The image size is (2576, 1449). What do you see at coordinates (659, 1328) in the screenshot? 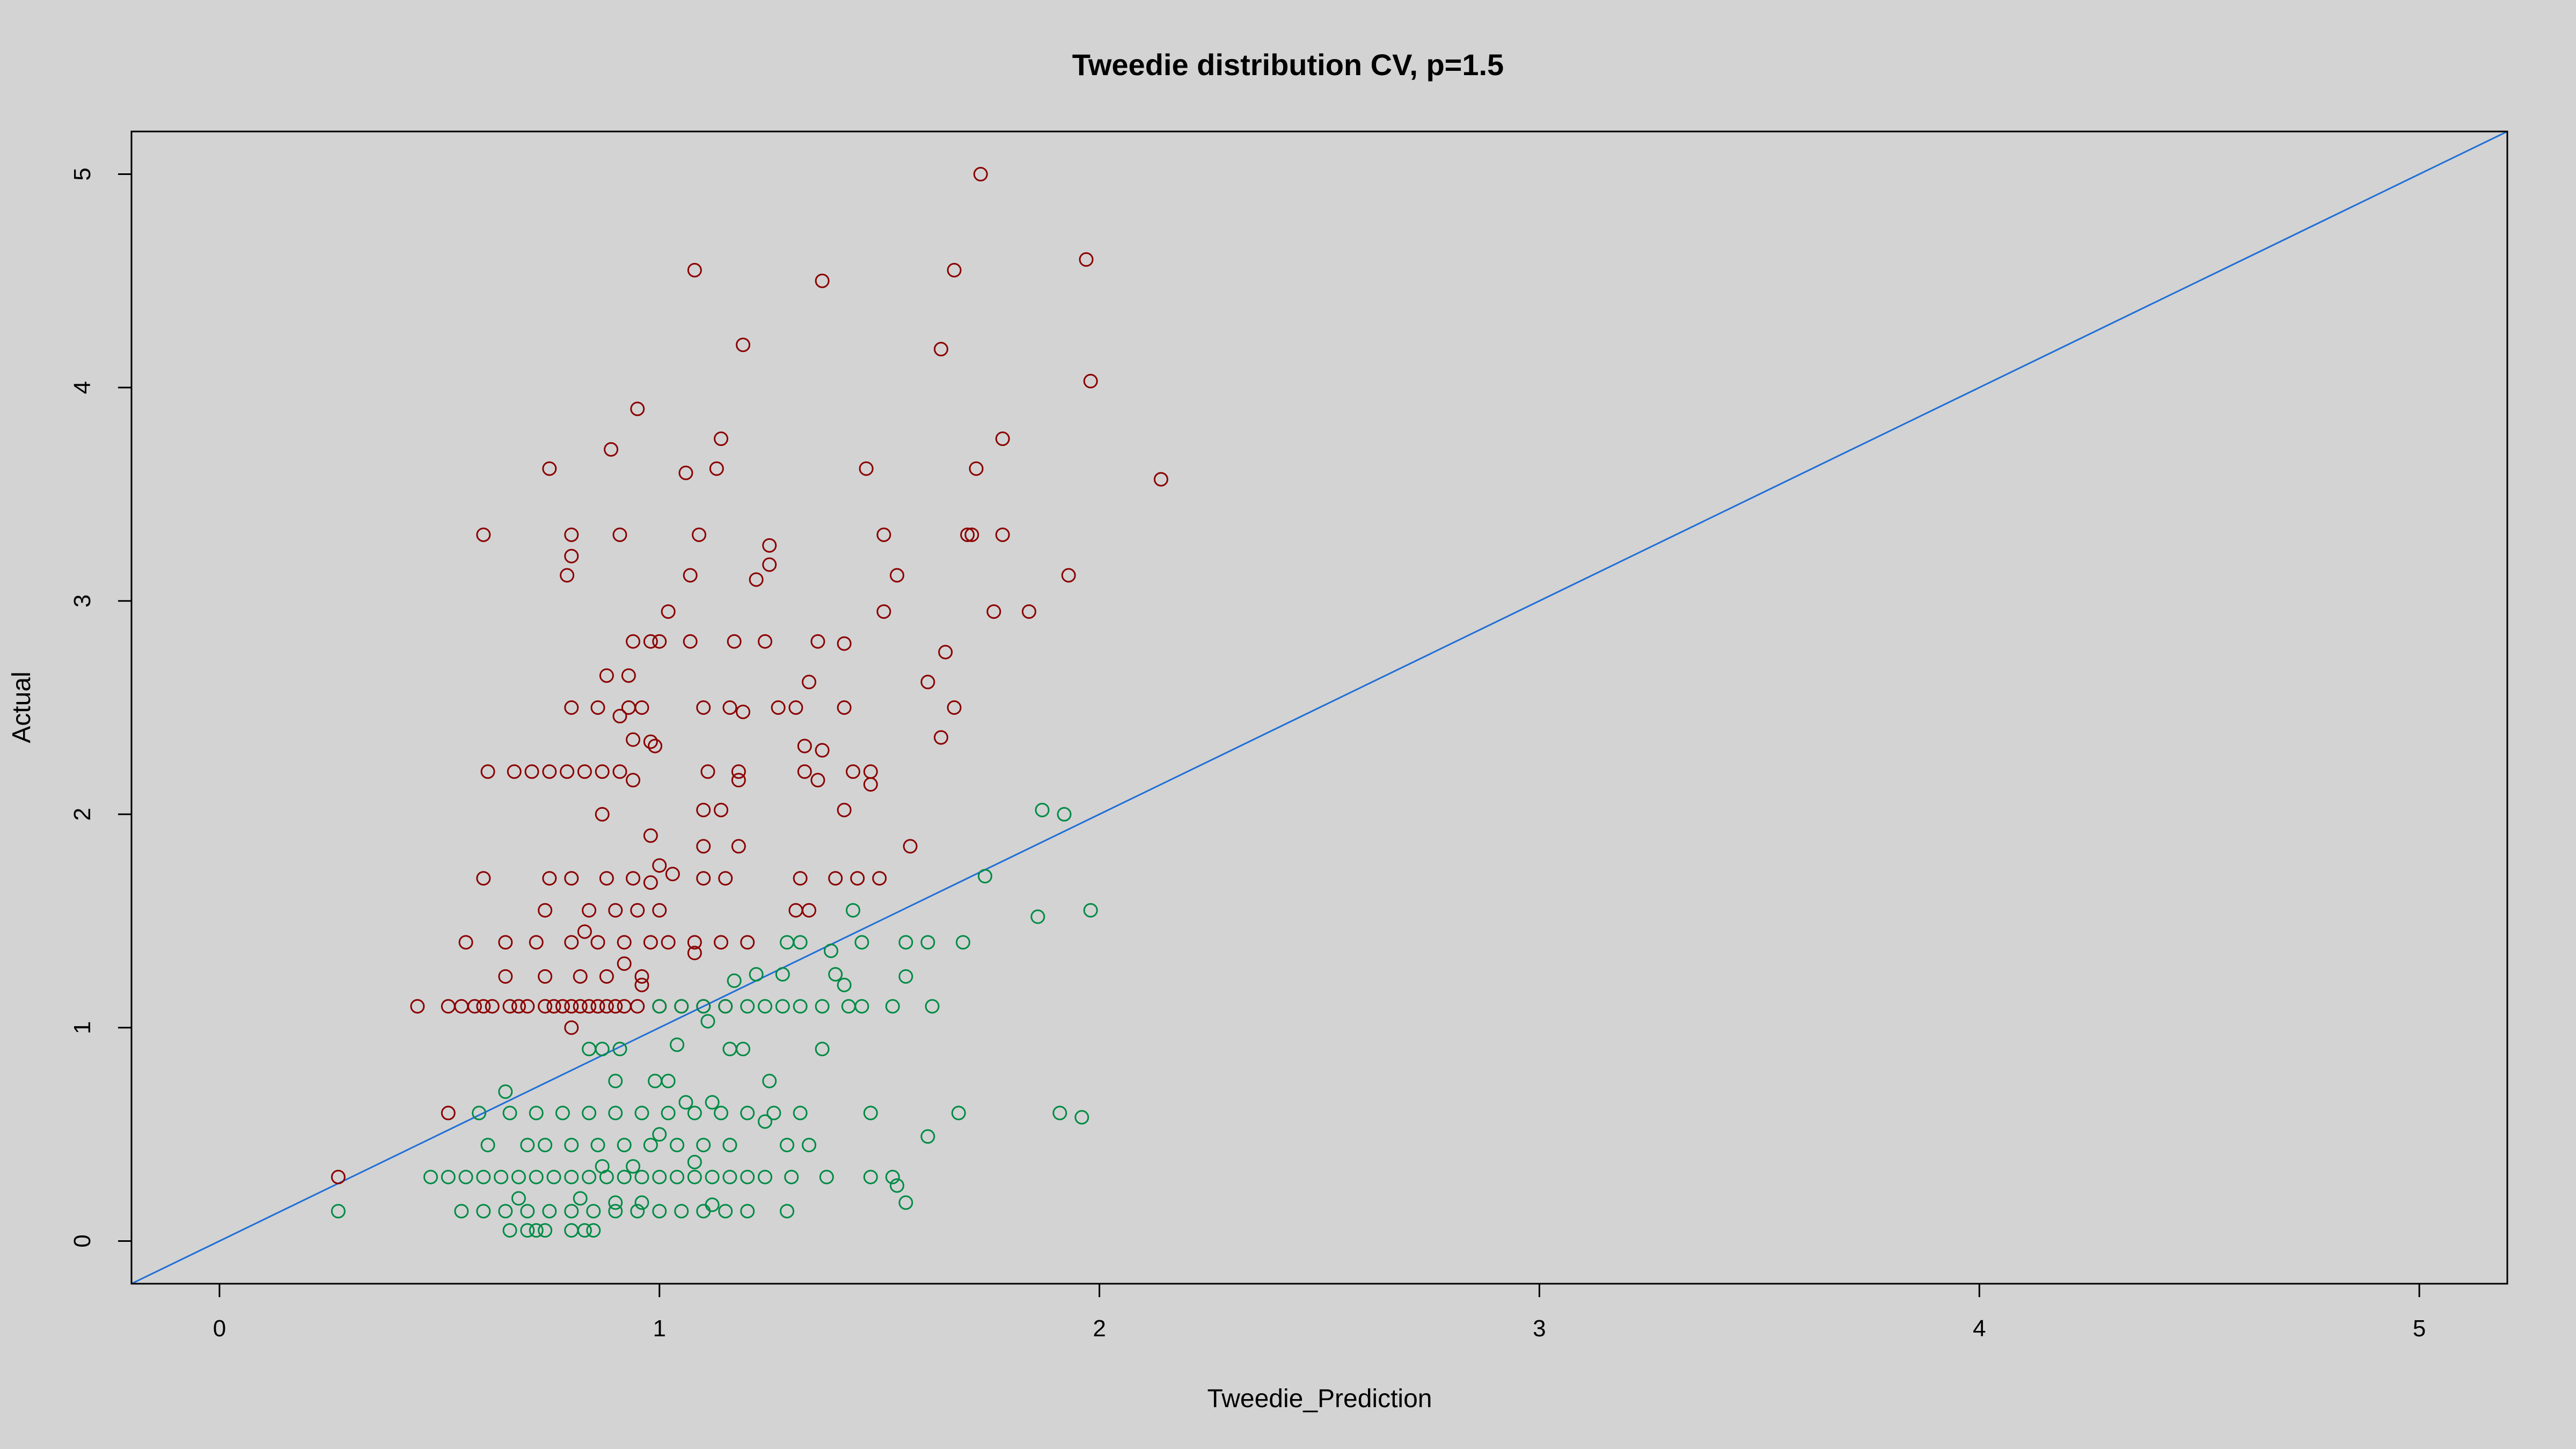
I see `x-tick-label: 1` at bounding box center [659, 1328].